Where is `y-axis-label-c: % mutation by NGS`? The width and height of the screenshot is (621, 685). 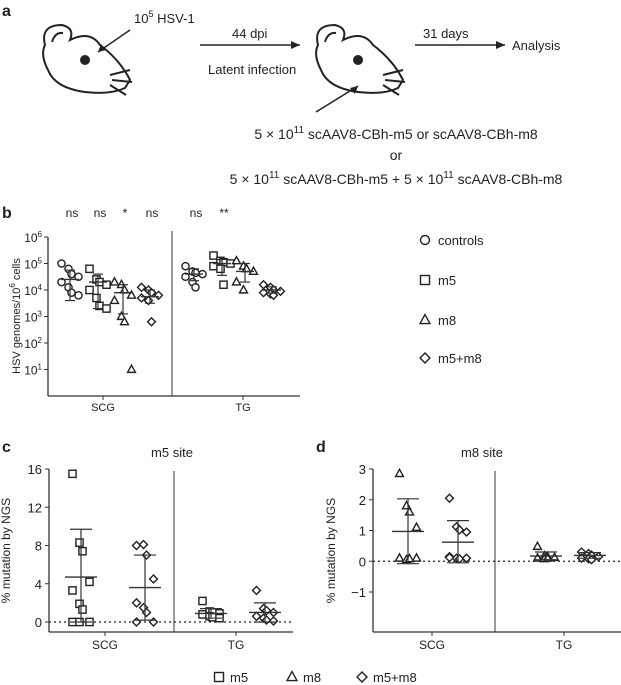 y-axis-label-c: % mutation by NGS is located at coordinates (6, 550).